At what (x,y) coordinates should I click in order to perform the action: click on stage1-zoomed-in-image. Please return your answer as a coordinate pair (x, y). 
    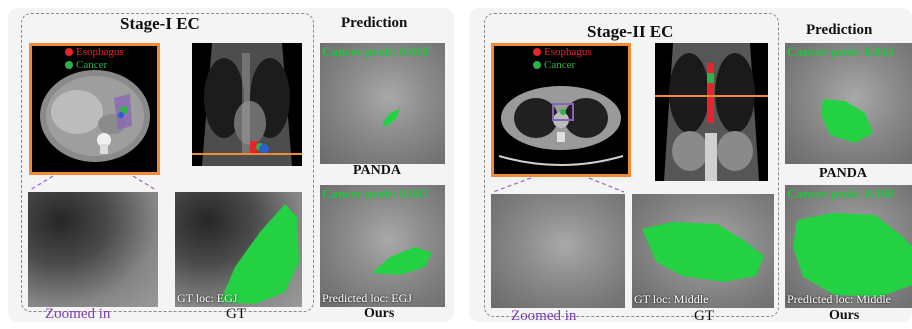
    Looking at the image, I should click on (93, 249).